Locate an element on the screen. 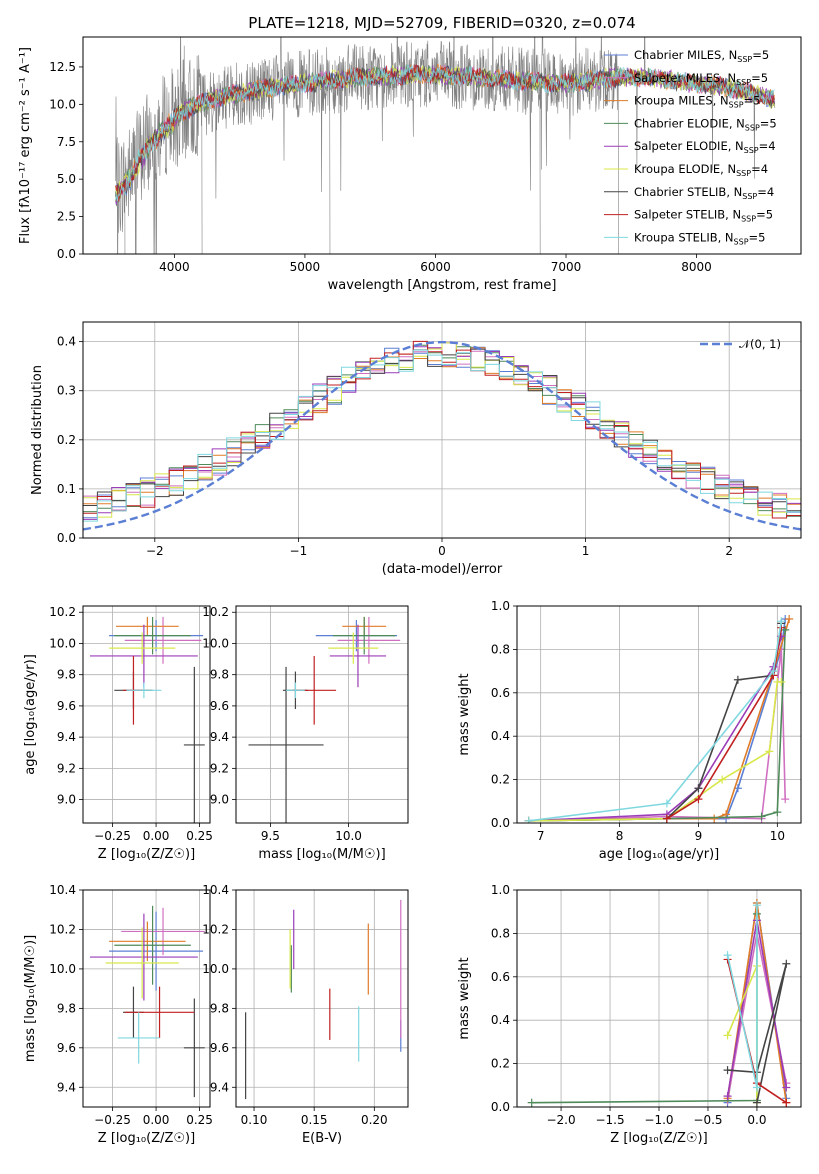 This screenshot has width=819, height=1174. legend-text: =4 is located at coordinates (765, 192).